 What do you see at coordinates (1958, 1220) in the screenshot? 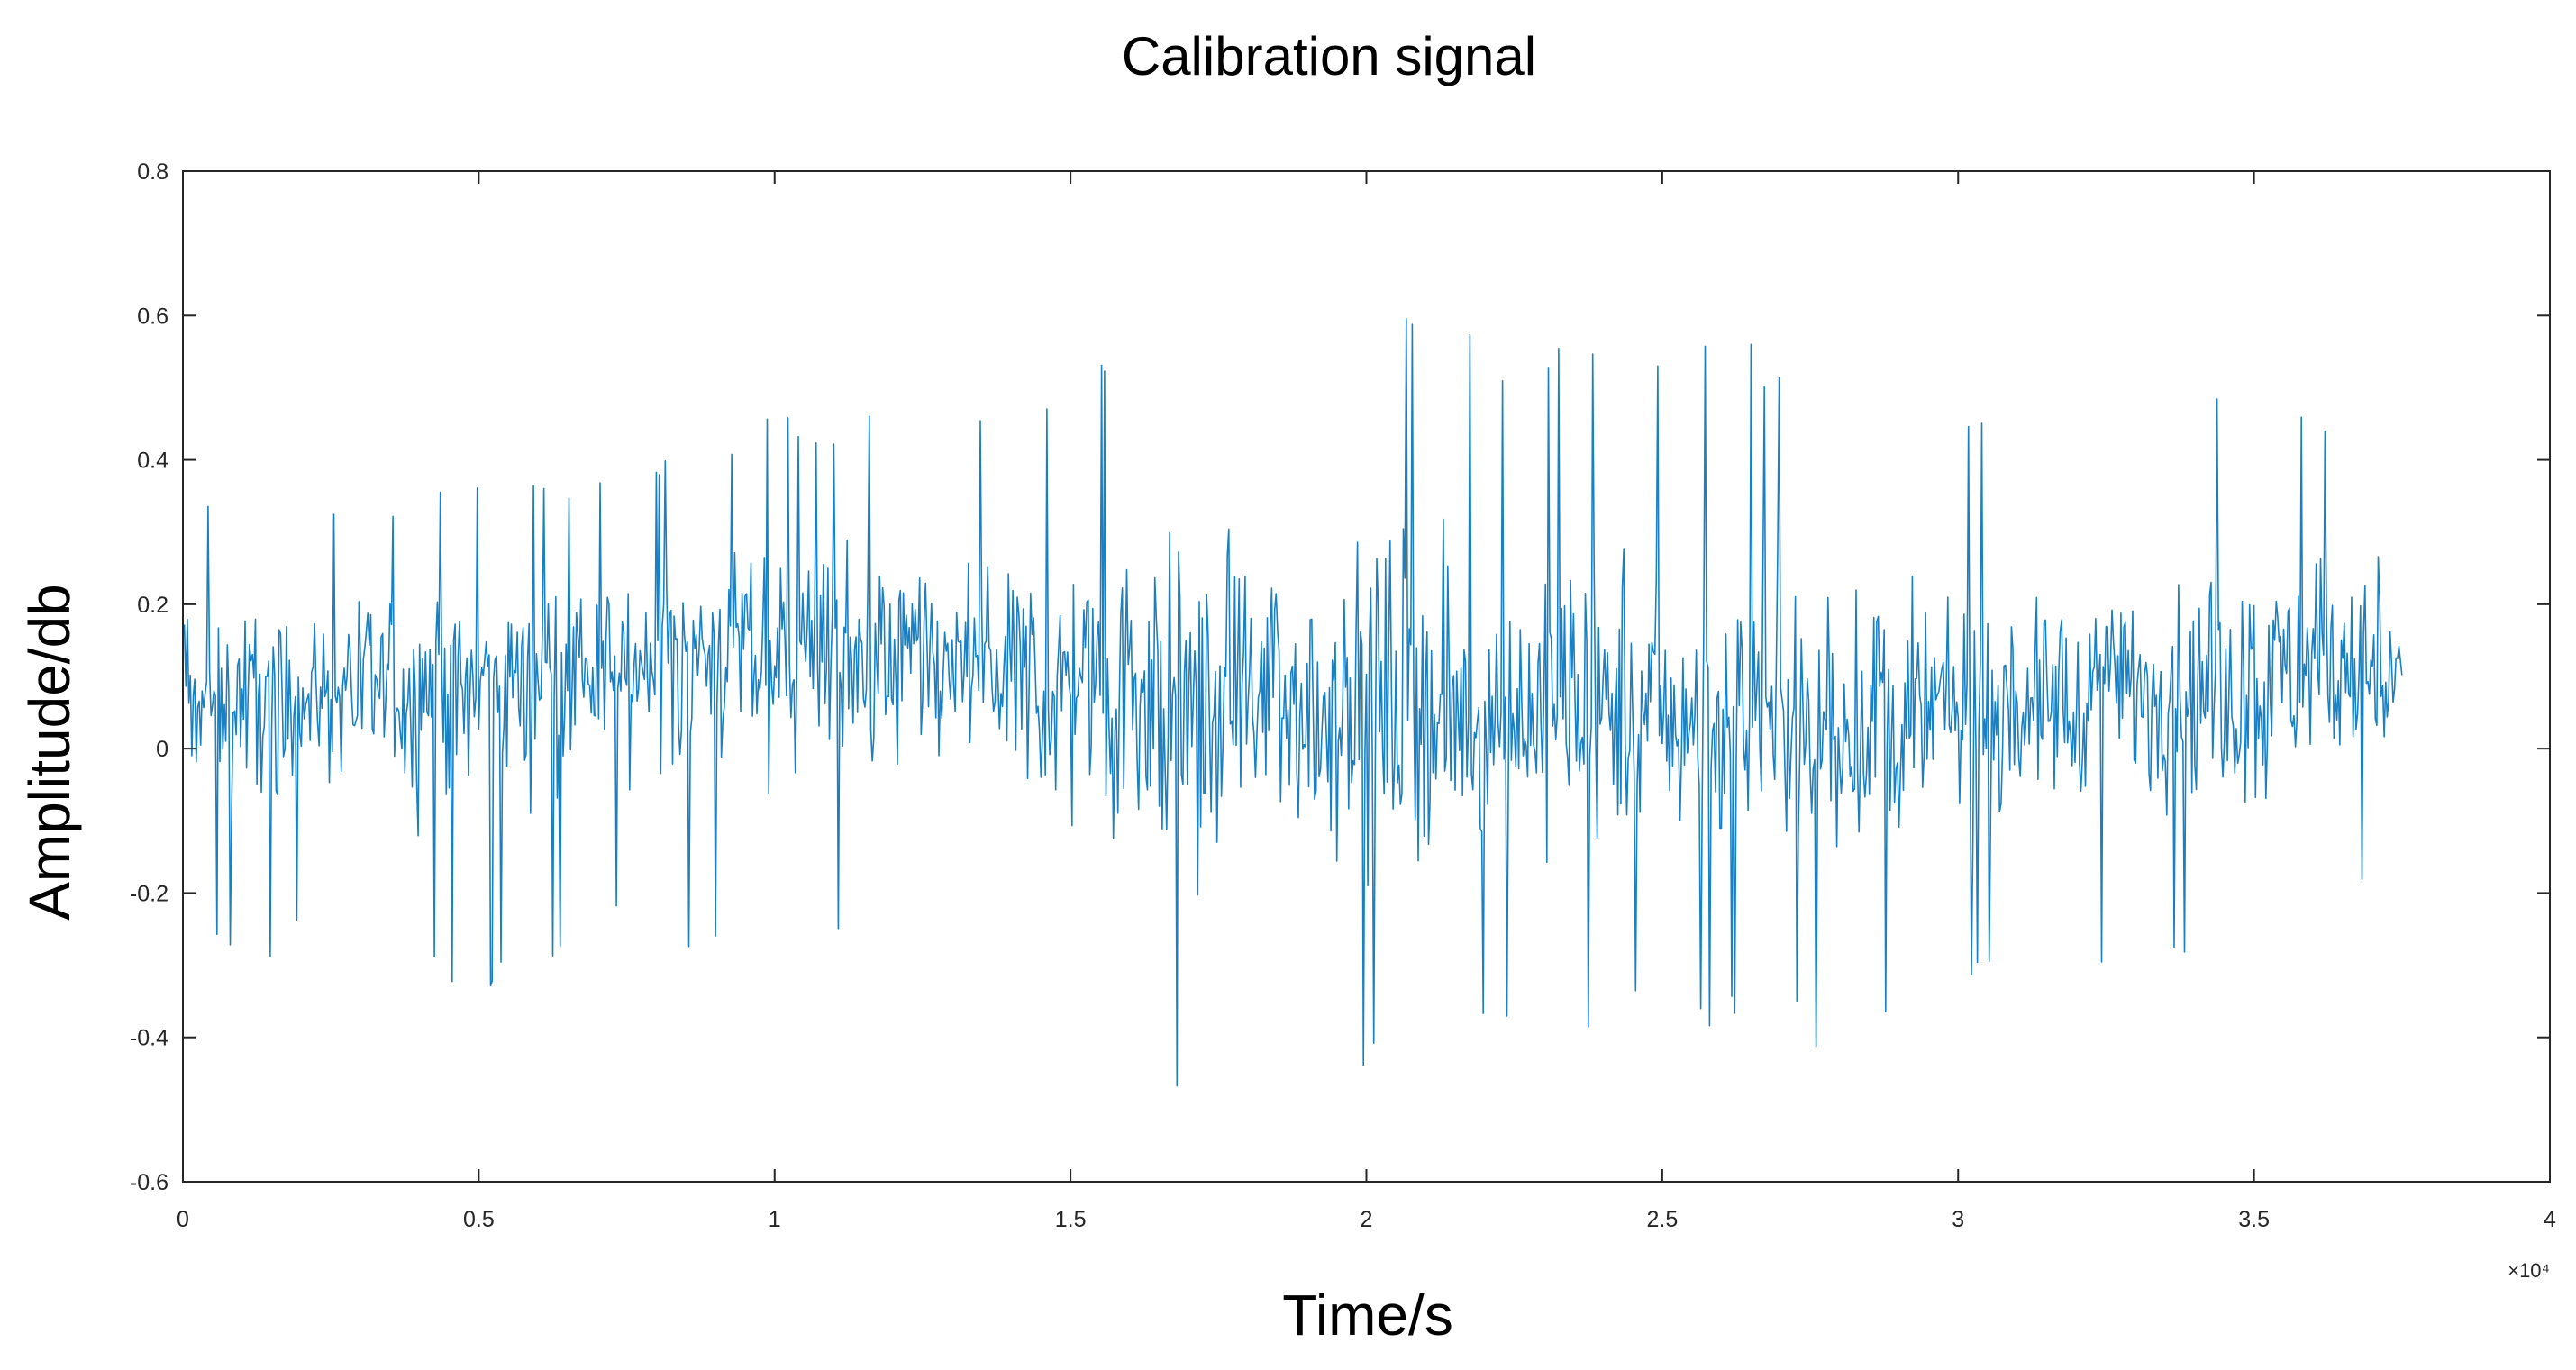
I see `x-tick-label: 3` at bounding box center [1958, 1220].